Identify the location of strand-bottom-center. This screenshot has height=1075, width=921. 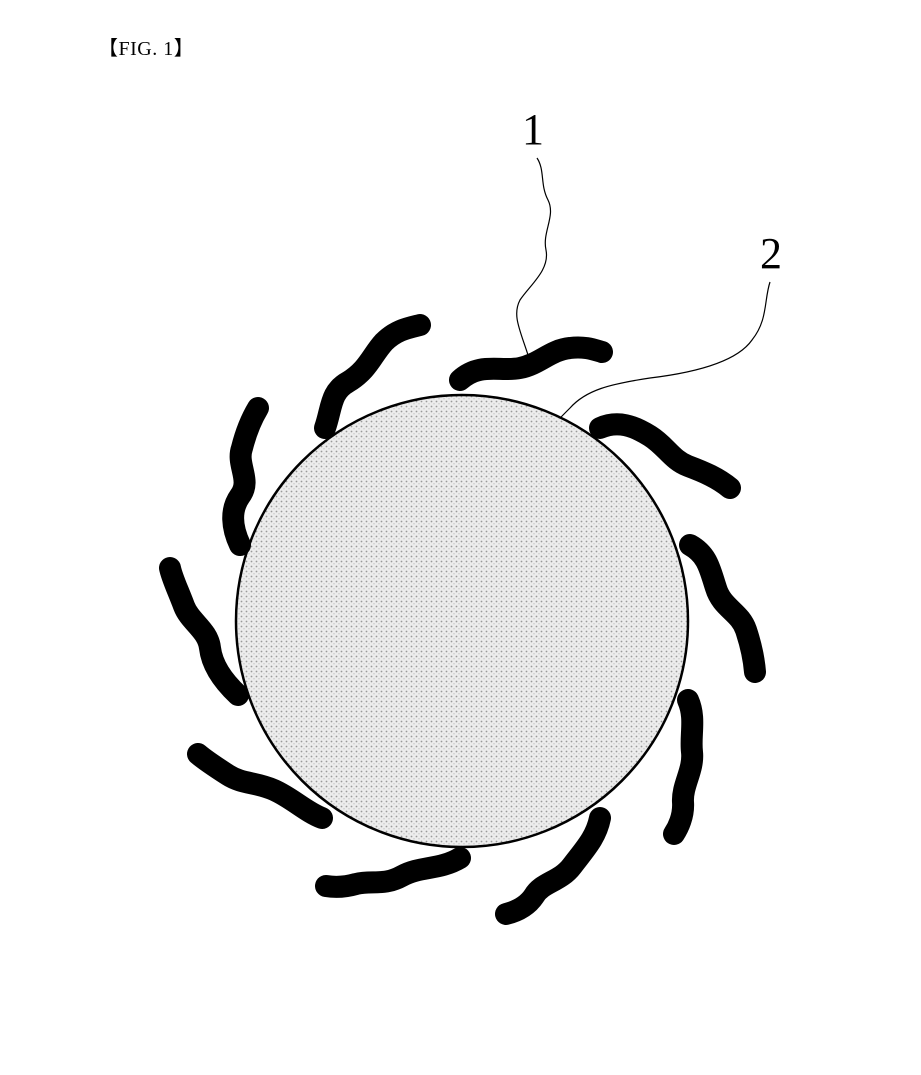
(393, 872).